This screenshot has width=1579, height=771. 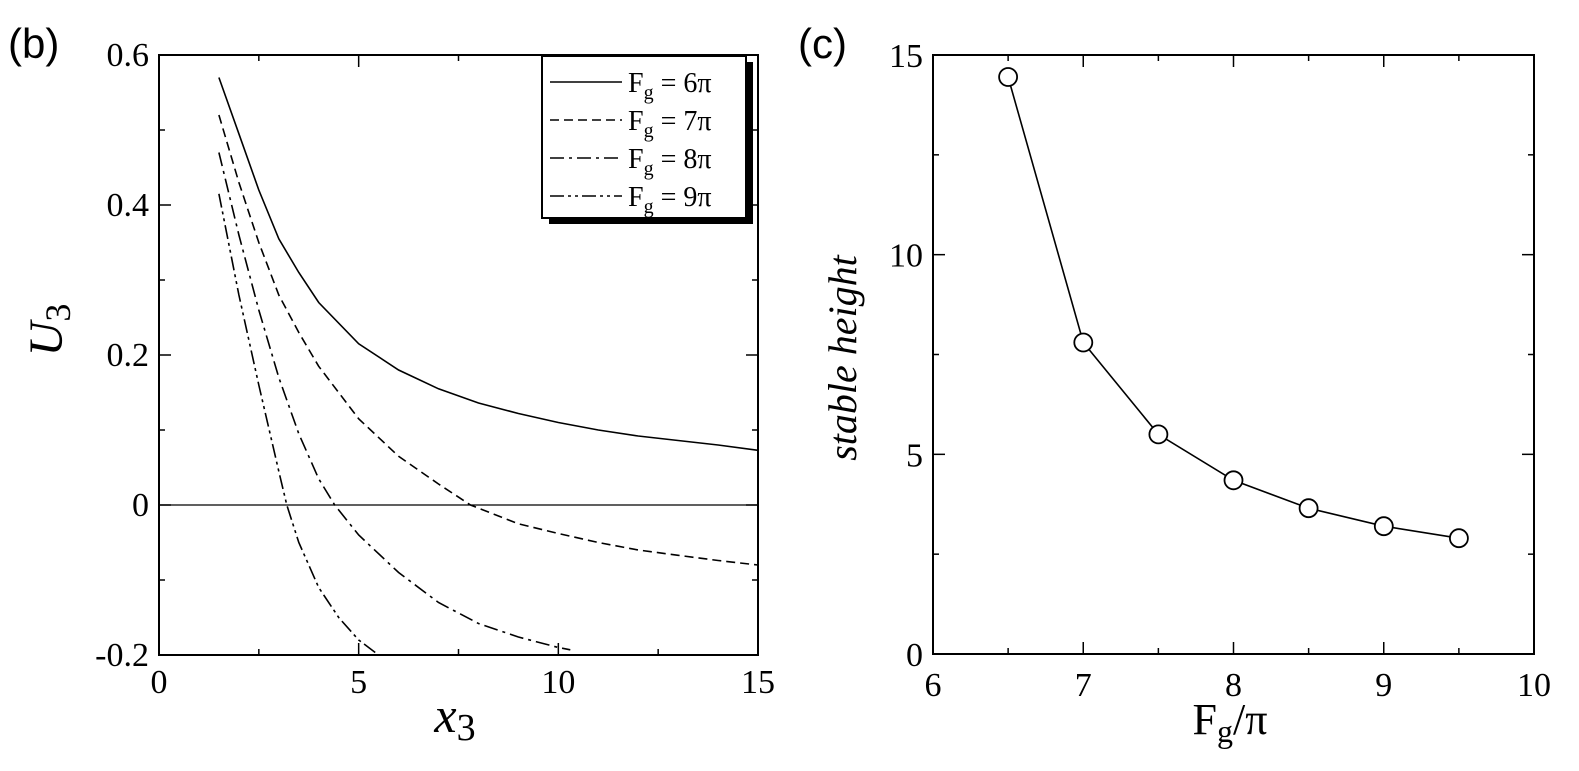 I want to click on x-axis-title-b: x3, so click(x=454, y=718).